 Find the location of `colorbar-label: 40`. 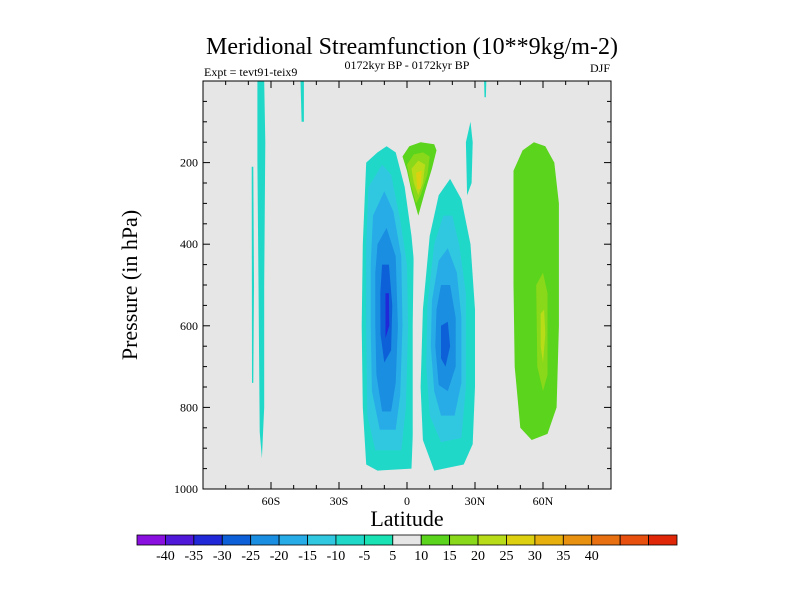

colorbar-label: 40 is located at coordinates (592, 556).